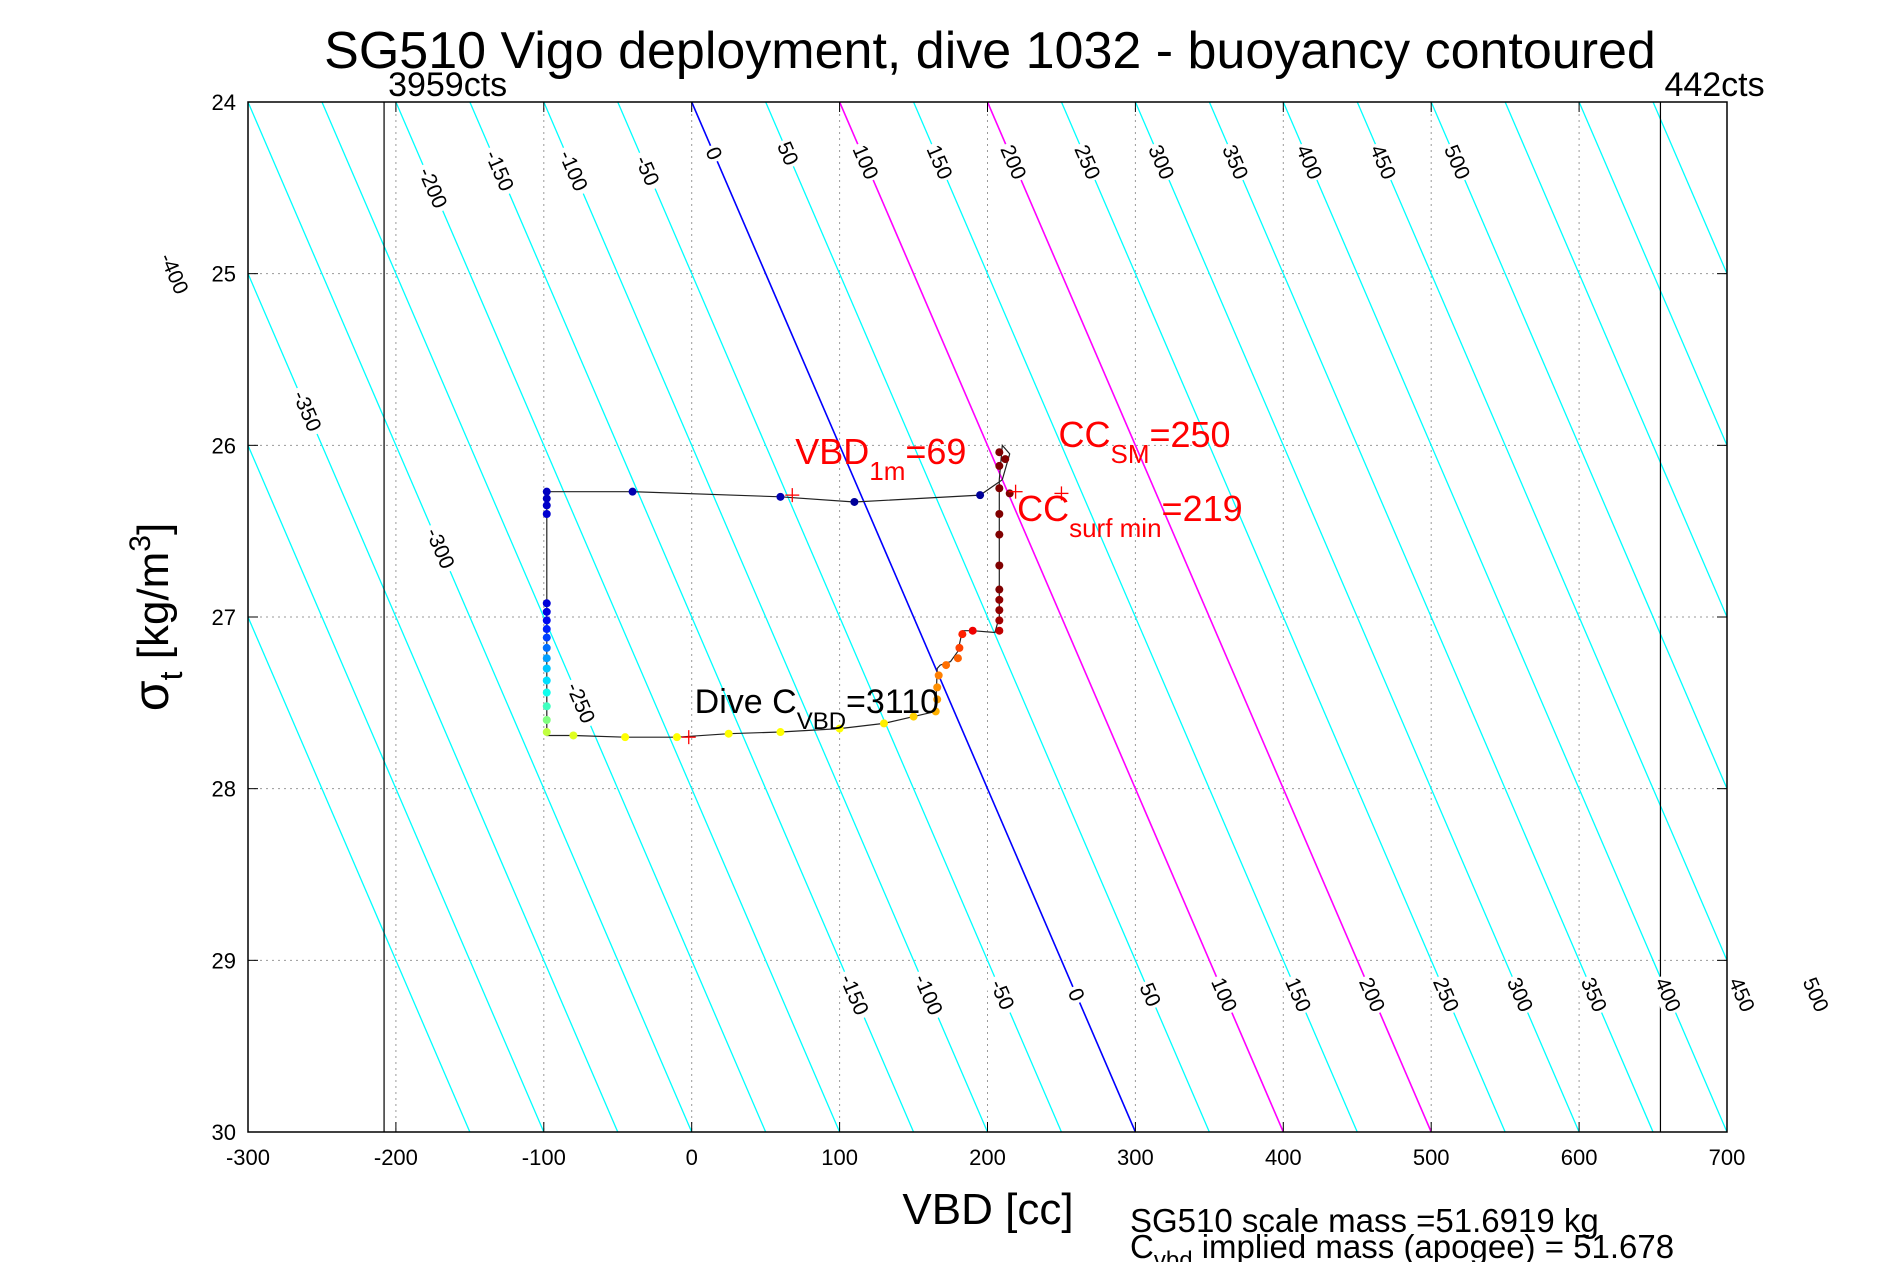 The height and width of the screenshot is (1262, 1891). Describe the element at coordinates (224, 789) in the screenshot. I see `y-tick-label: 28` at that location.